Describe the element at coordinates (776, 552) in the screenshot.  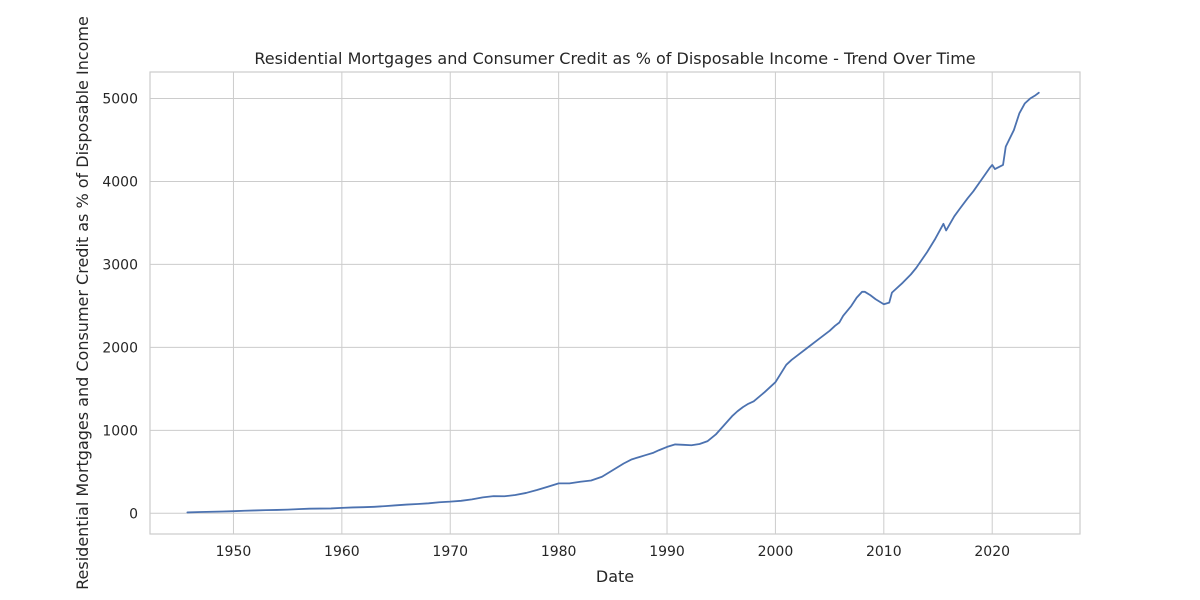
I see `x-tick-label: 2000` at that location.